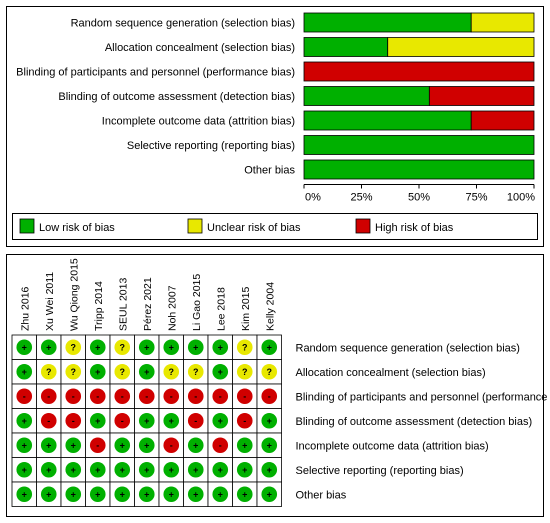 This screenshot has width=550, height=523. What do you see at coordinates (521, 198) in the screenshot?
I see `x-tick-label: 100%` at bounding box center [521, 198].